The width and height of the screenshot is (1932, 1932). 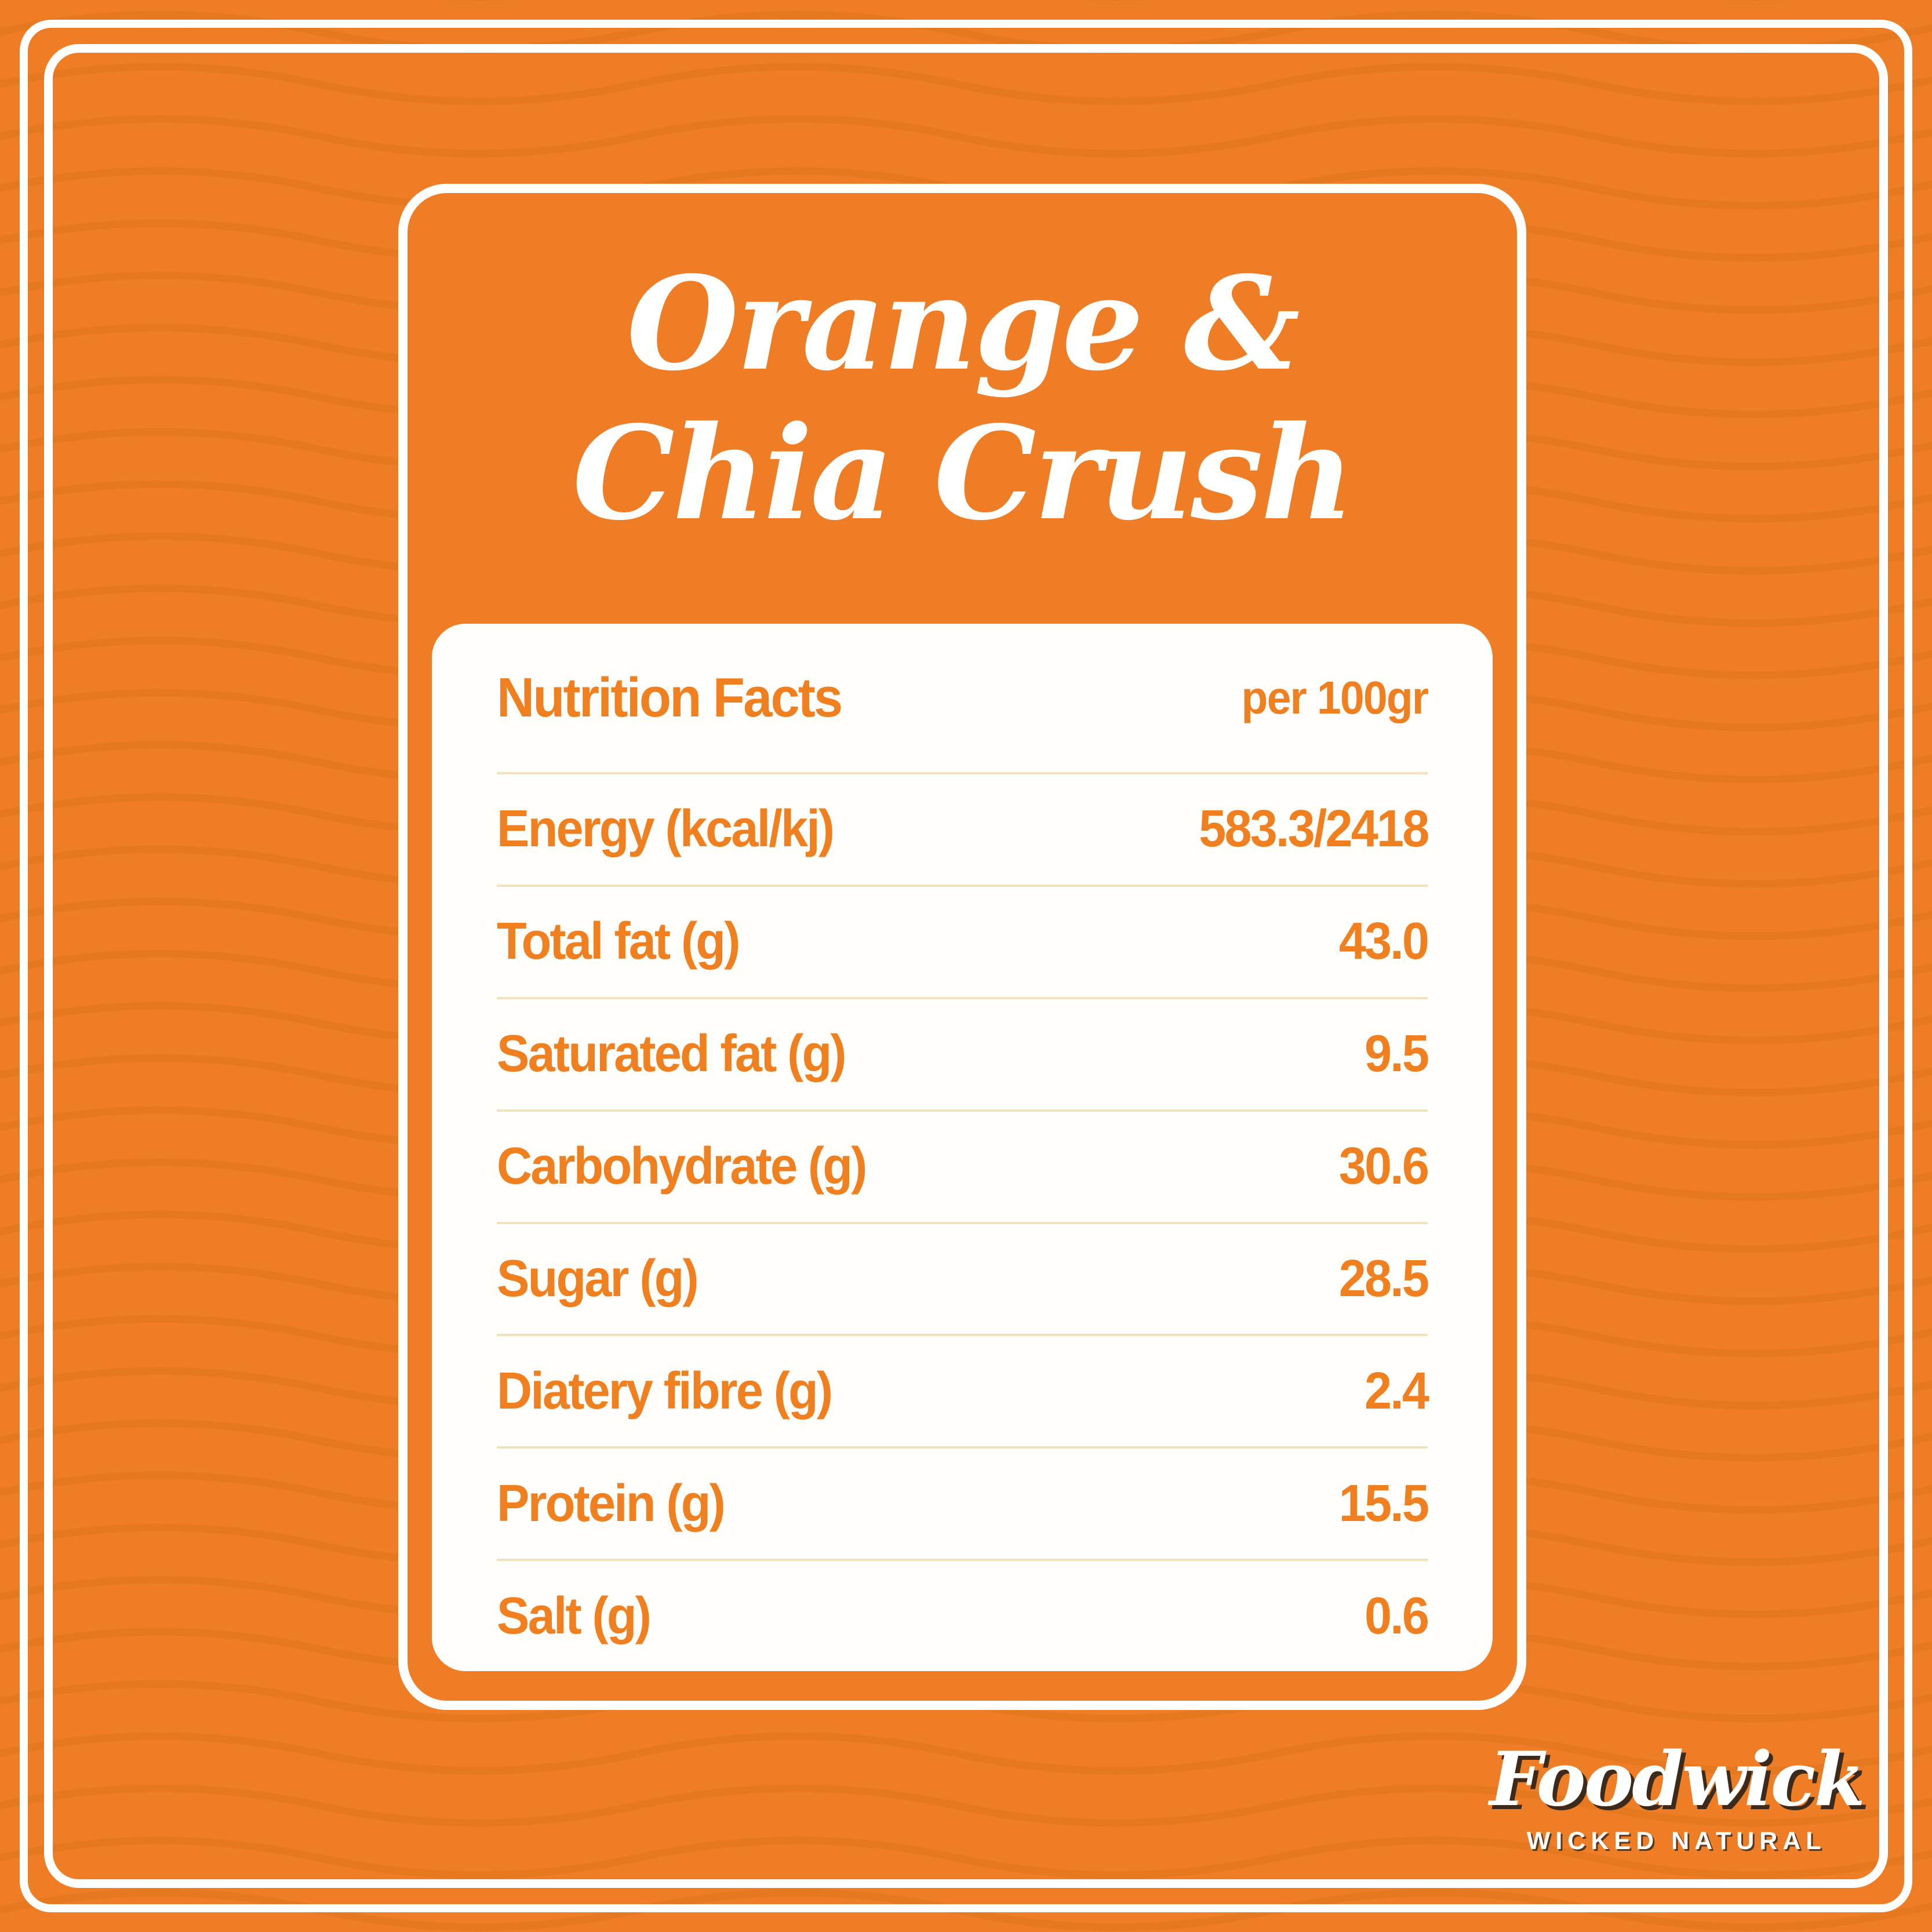 I want to click on row-value-energy: 583.3/2418, so click(x=1314, y=829).